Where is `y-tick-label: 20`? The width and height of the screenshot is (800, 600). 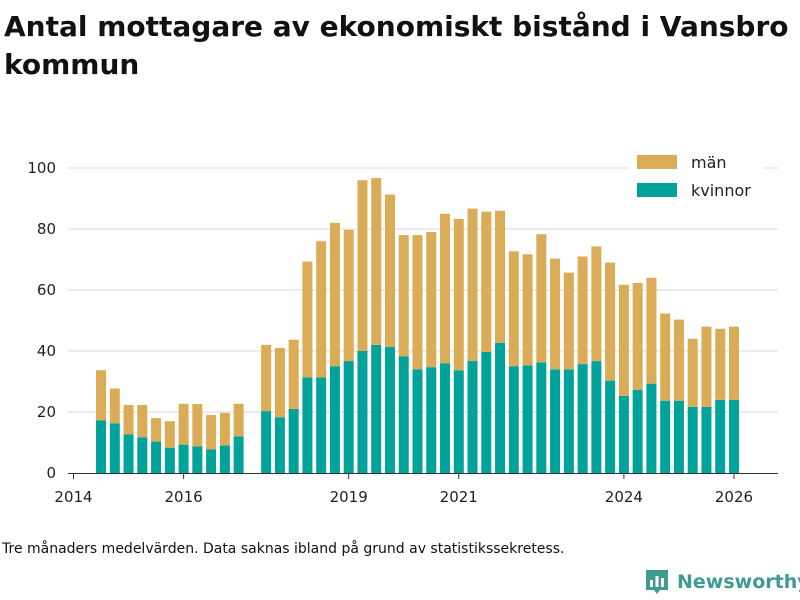
y-tick-label: 20 is located at coordinates (46, 412).